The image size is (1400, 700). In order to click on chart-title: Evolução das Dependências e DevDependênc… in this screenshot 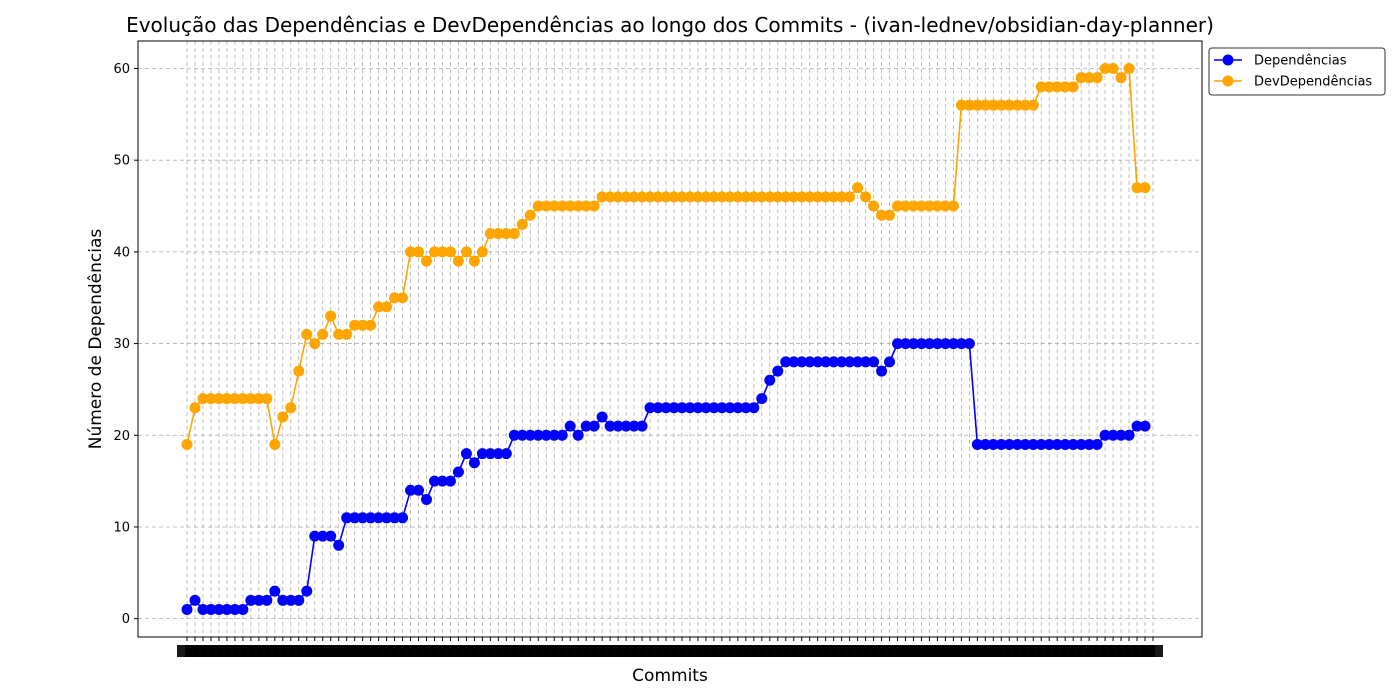, I will do `click(670, 25)`.